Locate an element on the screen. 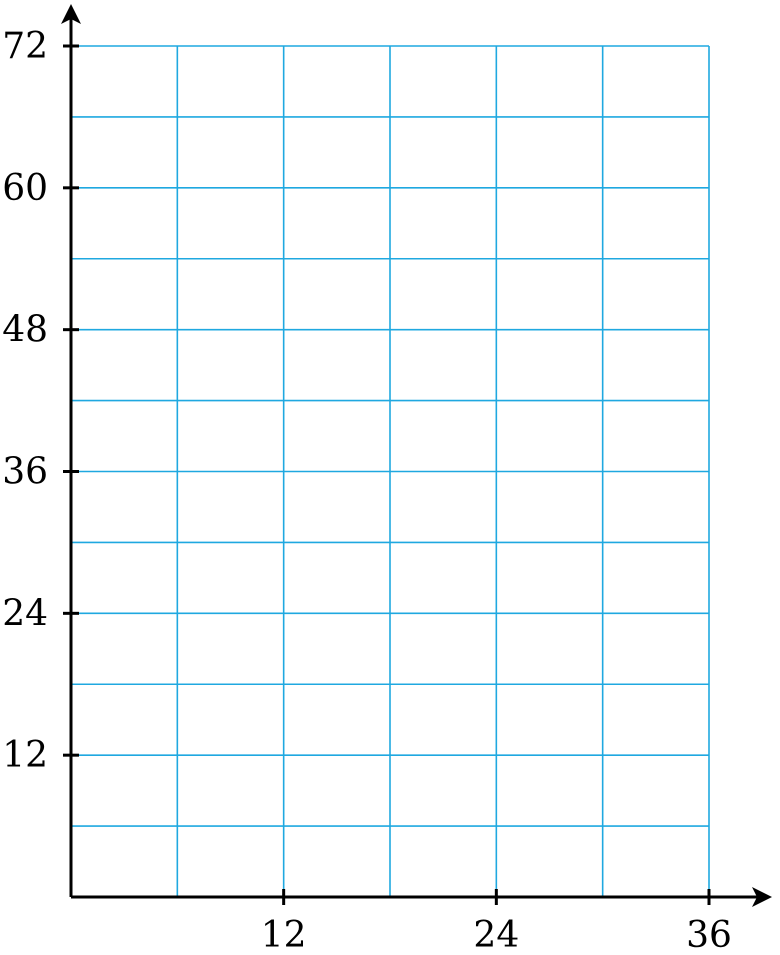 The width and height of the screenshot is (780, 955). y-tick-label: 24 is located at coordinates (25, 613).